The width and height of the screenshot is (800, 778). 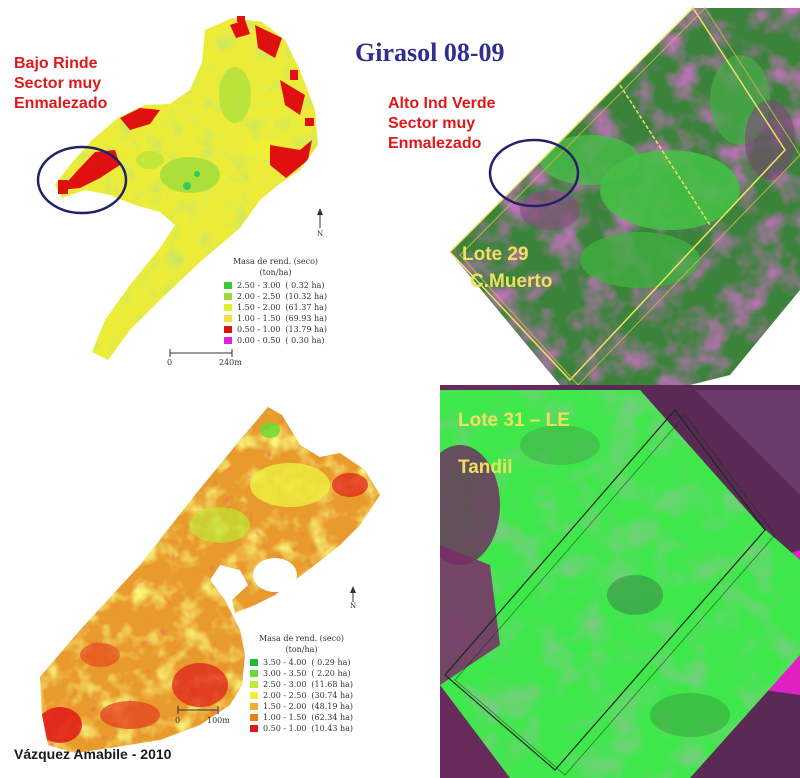 I want to click on legend-range: 3.00 - 3.50, so click(x=285, y=673).